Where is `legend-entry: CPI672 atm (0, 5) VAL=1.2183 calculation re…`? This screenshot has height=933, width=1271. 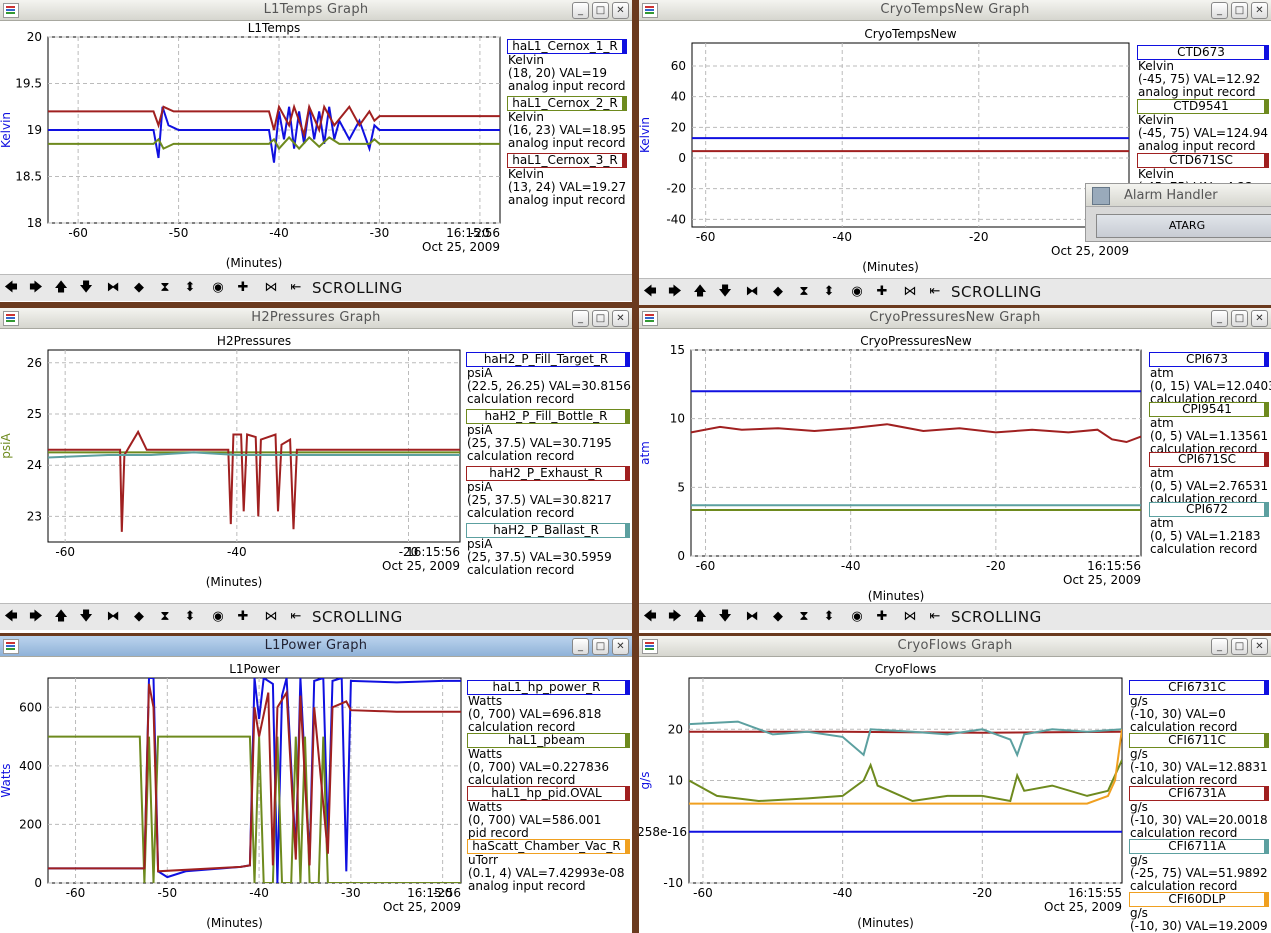 legend-entry: CPI672 atm (0, 5) VAL=1.2183 calculation re… is located at coordinates (1208, 529).